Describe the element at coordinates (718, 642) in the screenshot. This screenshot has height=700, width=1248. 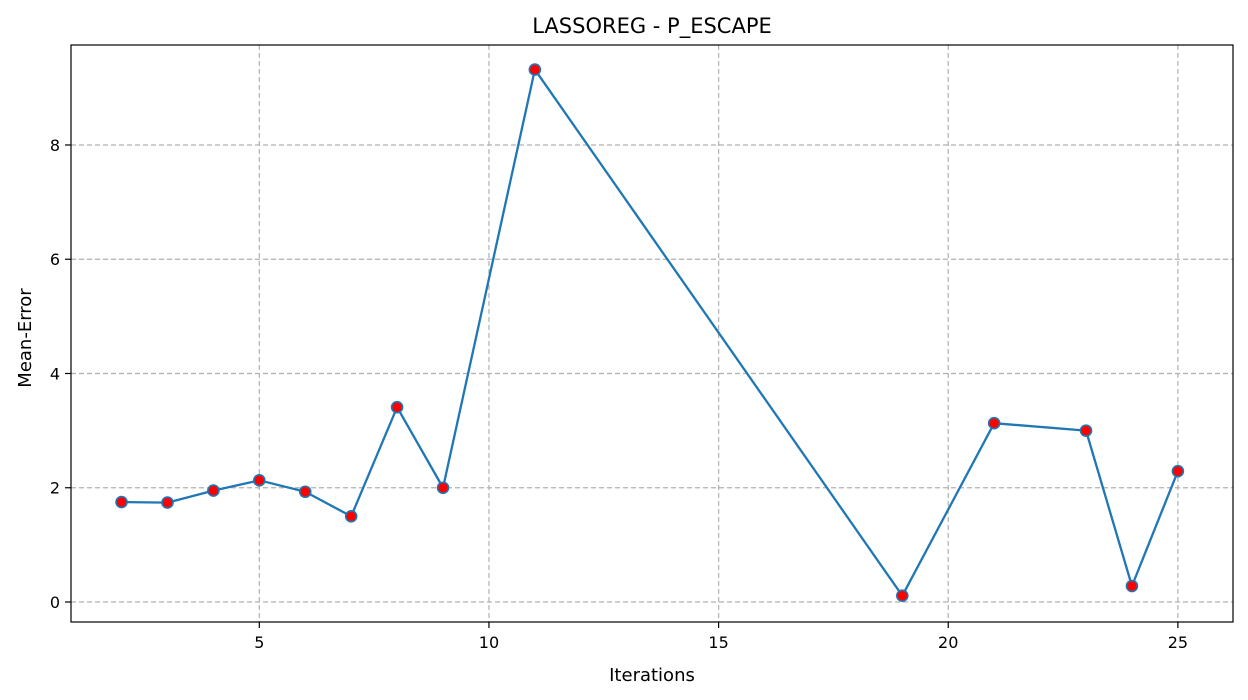
I see `x-tick-label: 15` at that location.